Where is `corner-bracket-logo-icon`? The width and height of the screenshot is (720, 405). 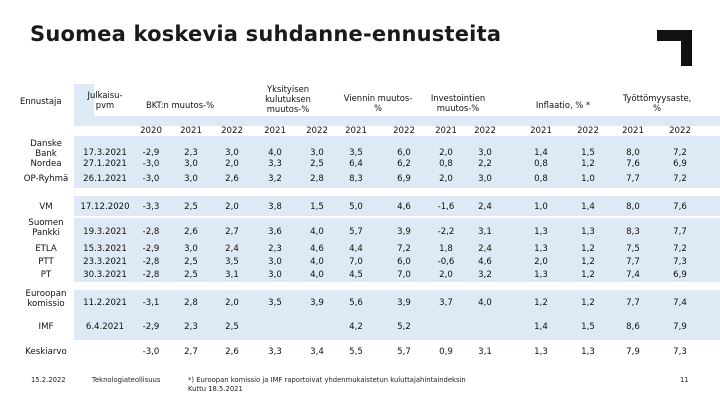 corner-bracket-logo-icon is located at coordinates (674, 48).